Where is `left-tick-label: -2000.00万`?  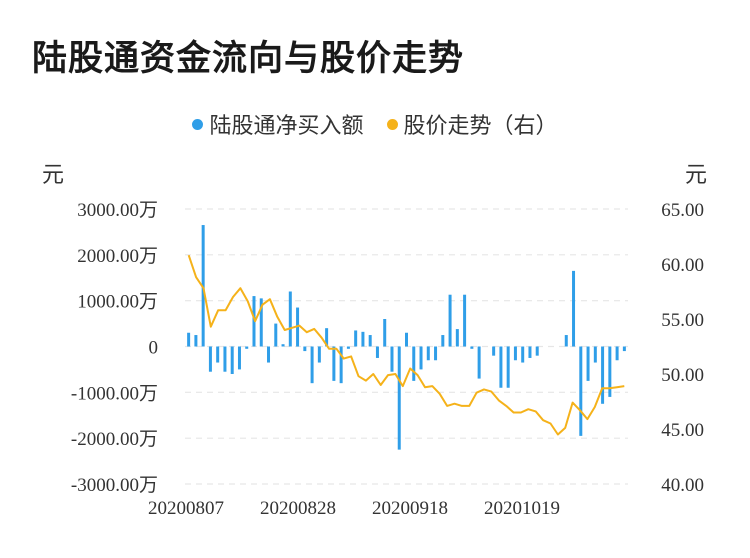 left-tick-label: -2000.00万 is located at coordinates (114, 439).